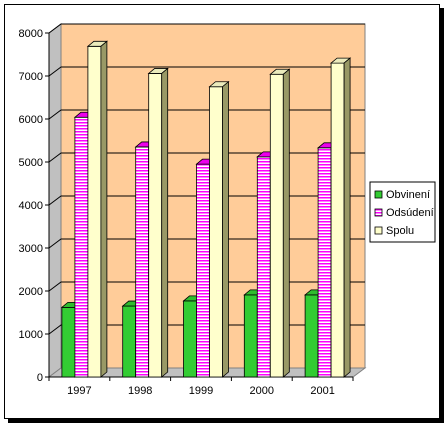 This screenshot has height=426, width=446. Describe the element at coordinates (31, 163) in the screenshot. I see `y-tick-label: 5000` at that location.